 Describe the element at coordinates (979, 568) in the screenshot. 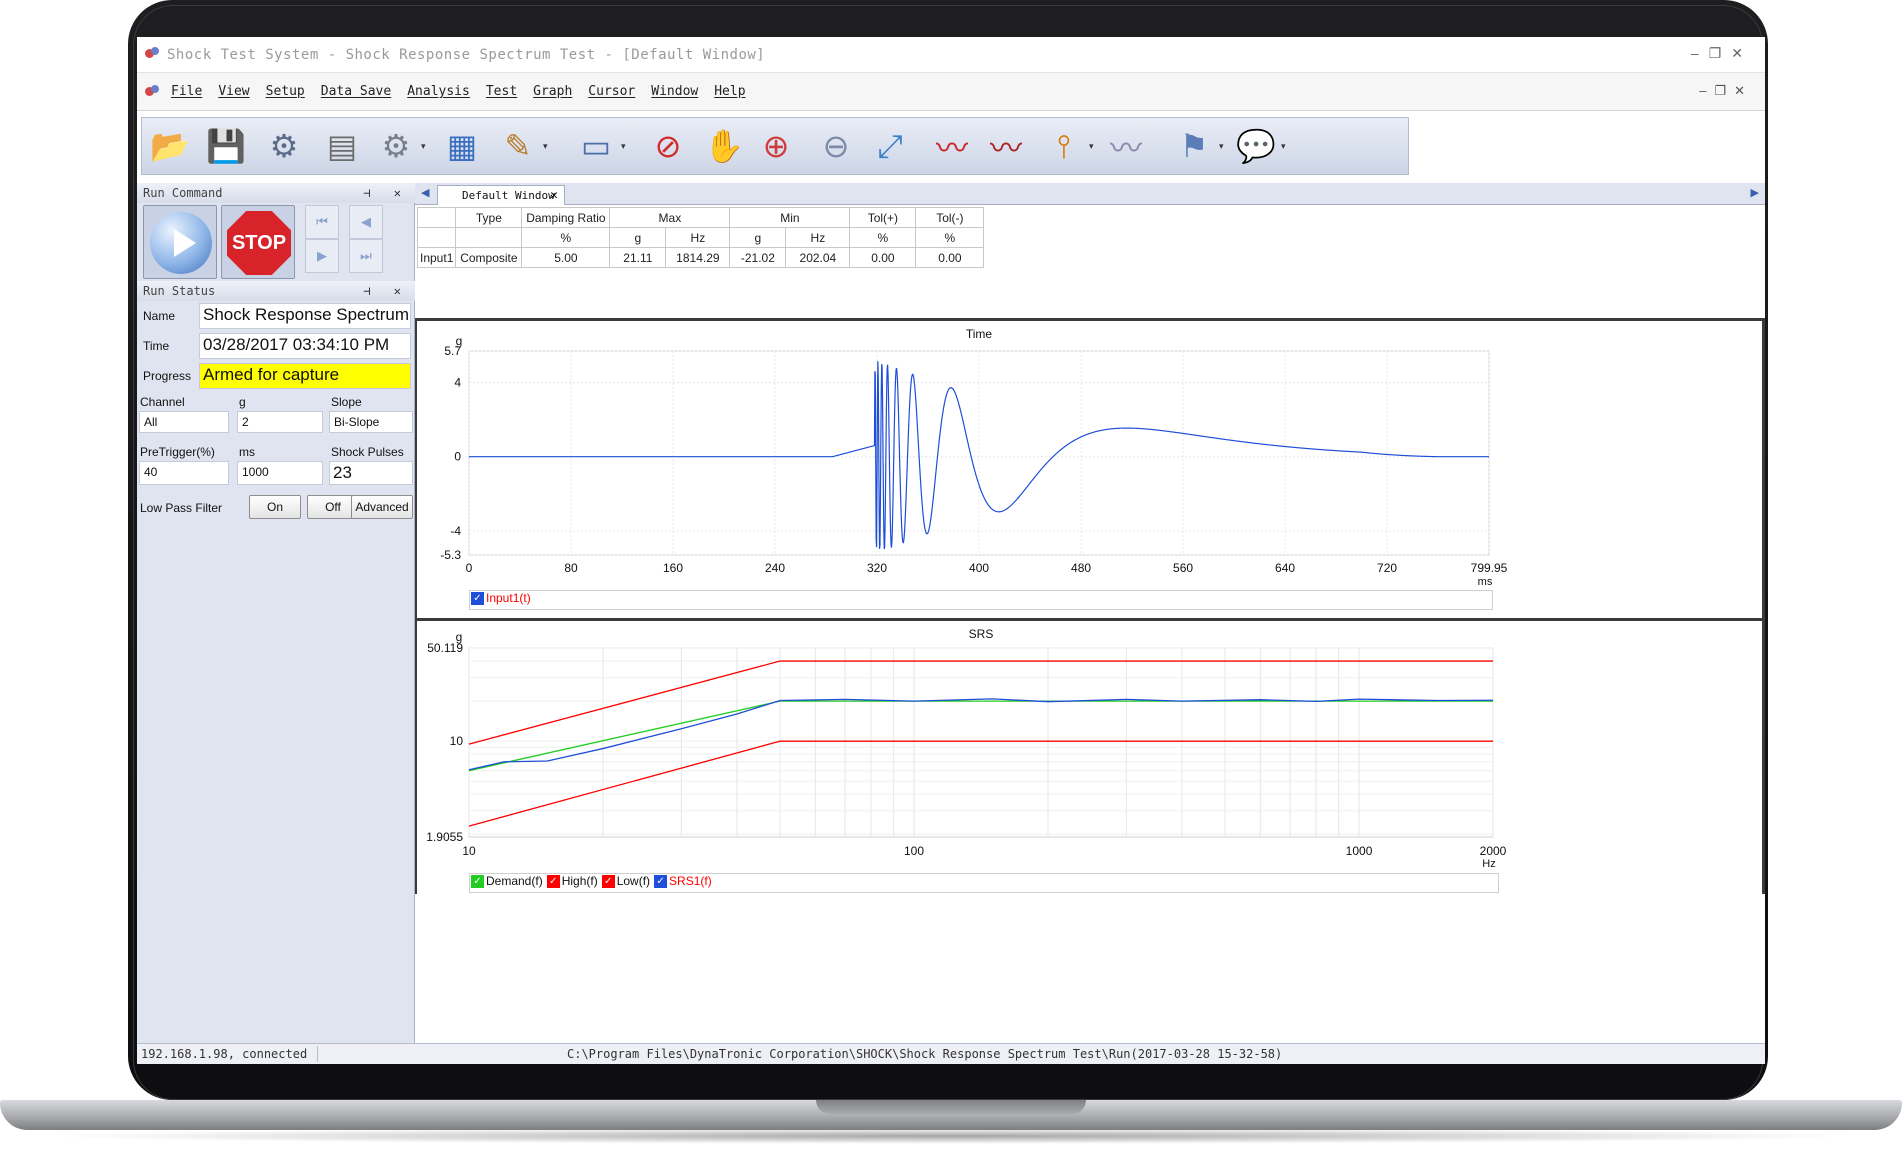

I see `x-tick-label: 400` at that location.